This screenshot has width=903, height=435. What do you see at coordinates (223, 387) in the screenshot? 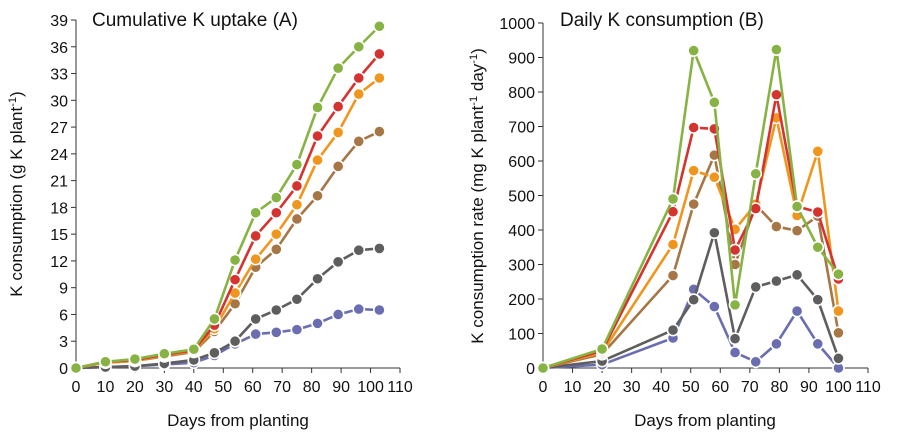
I see `chart-a-x-tick-label: 50` at bounding box center [223, 387].